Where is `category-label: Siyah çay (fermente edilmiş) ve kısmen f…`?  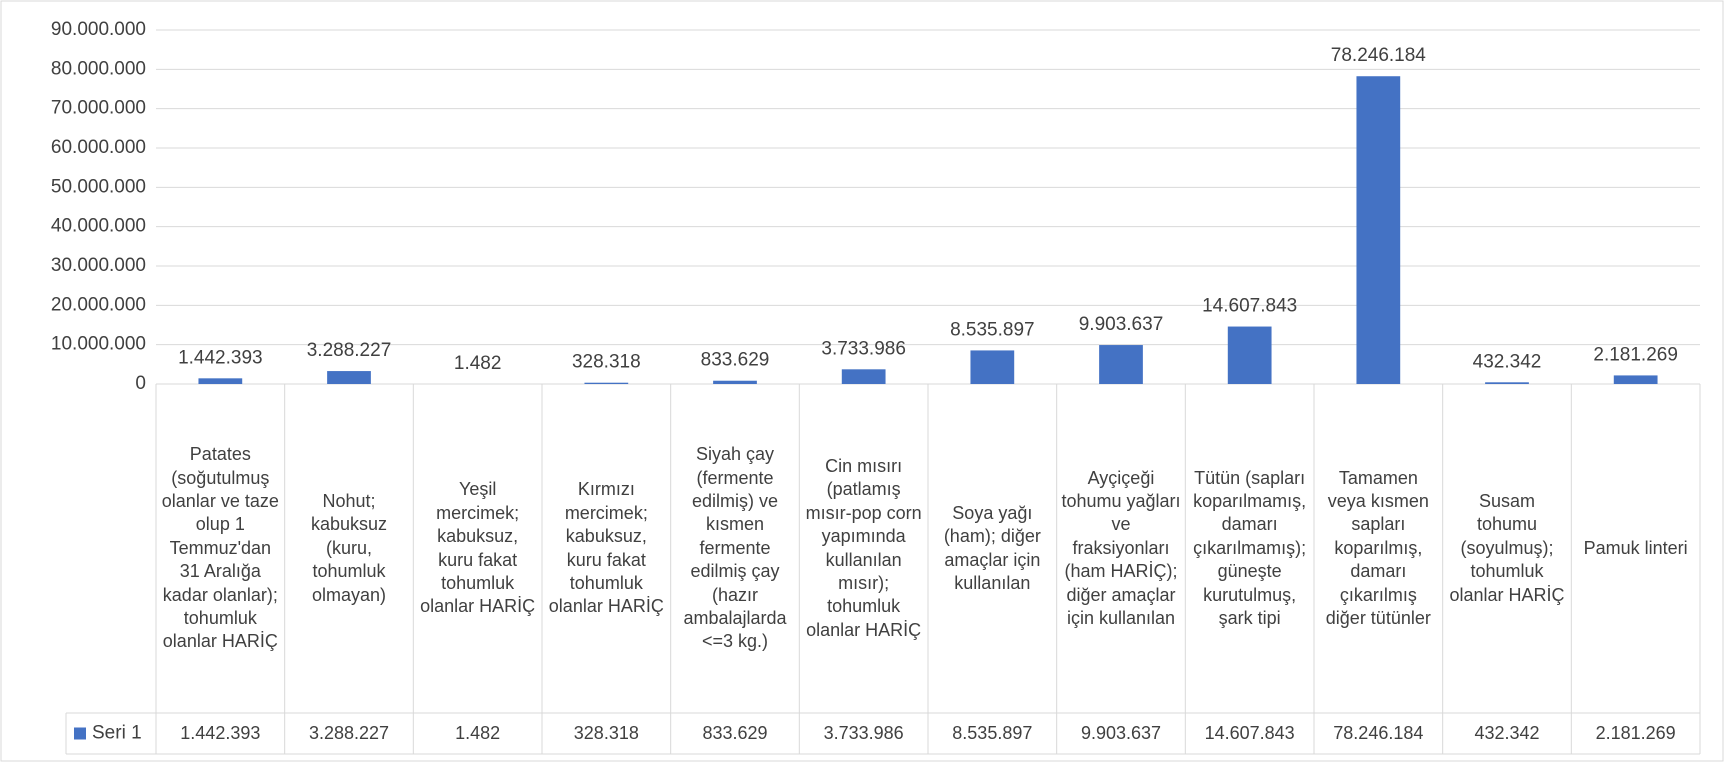 category-label: Siyah çay (fermente edilmiş) ve kısmen f… is located at coordinates (735, 548).